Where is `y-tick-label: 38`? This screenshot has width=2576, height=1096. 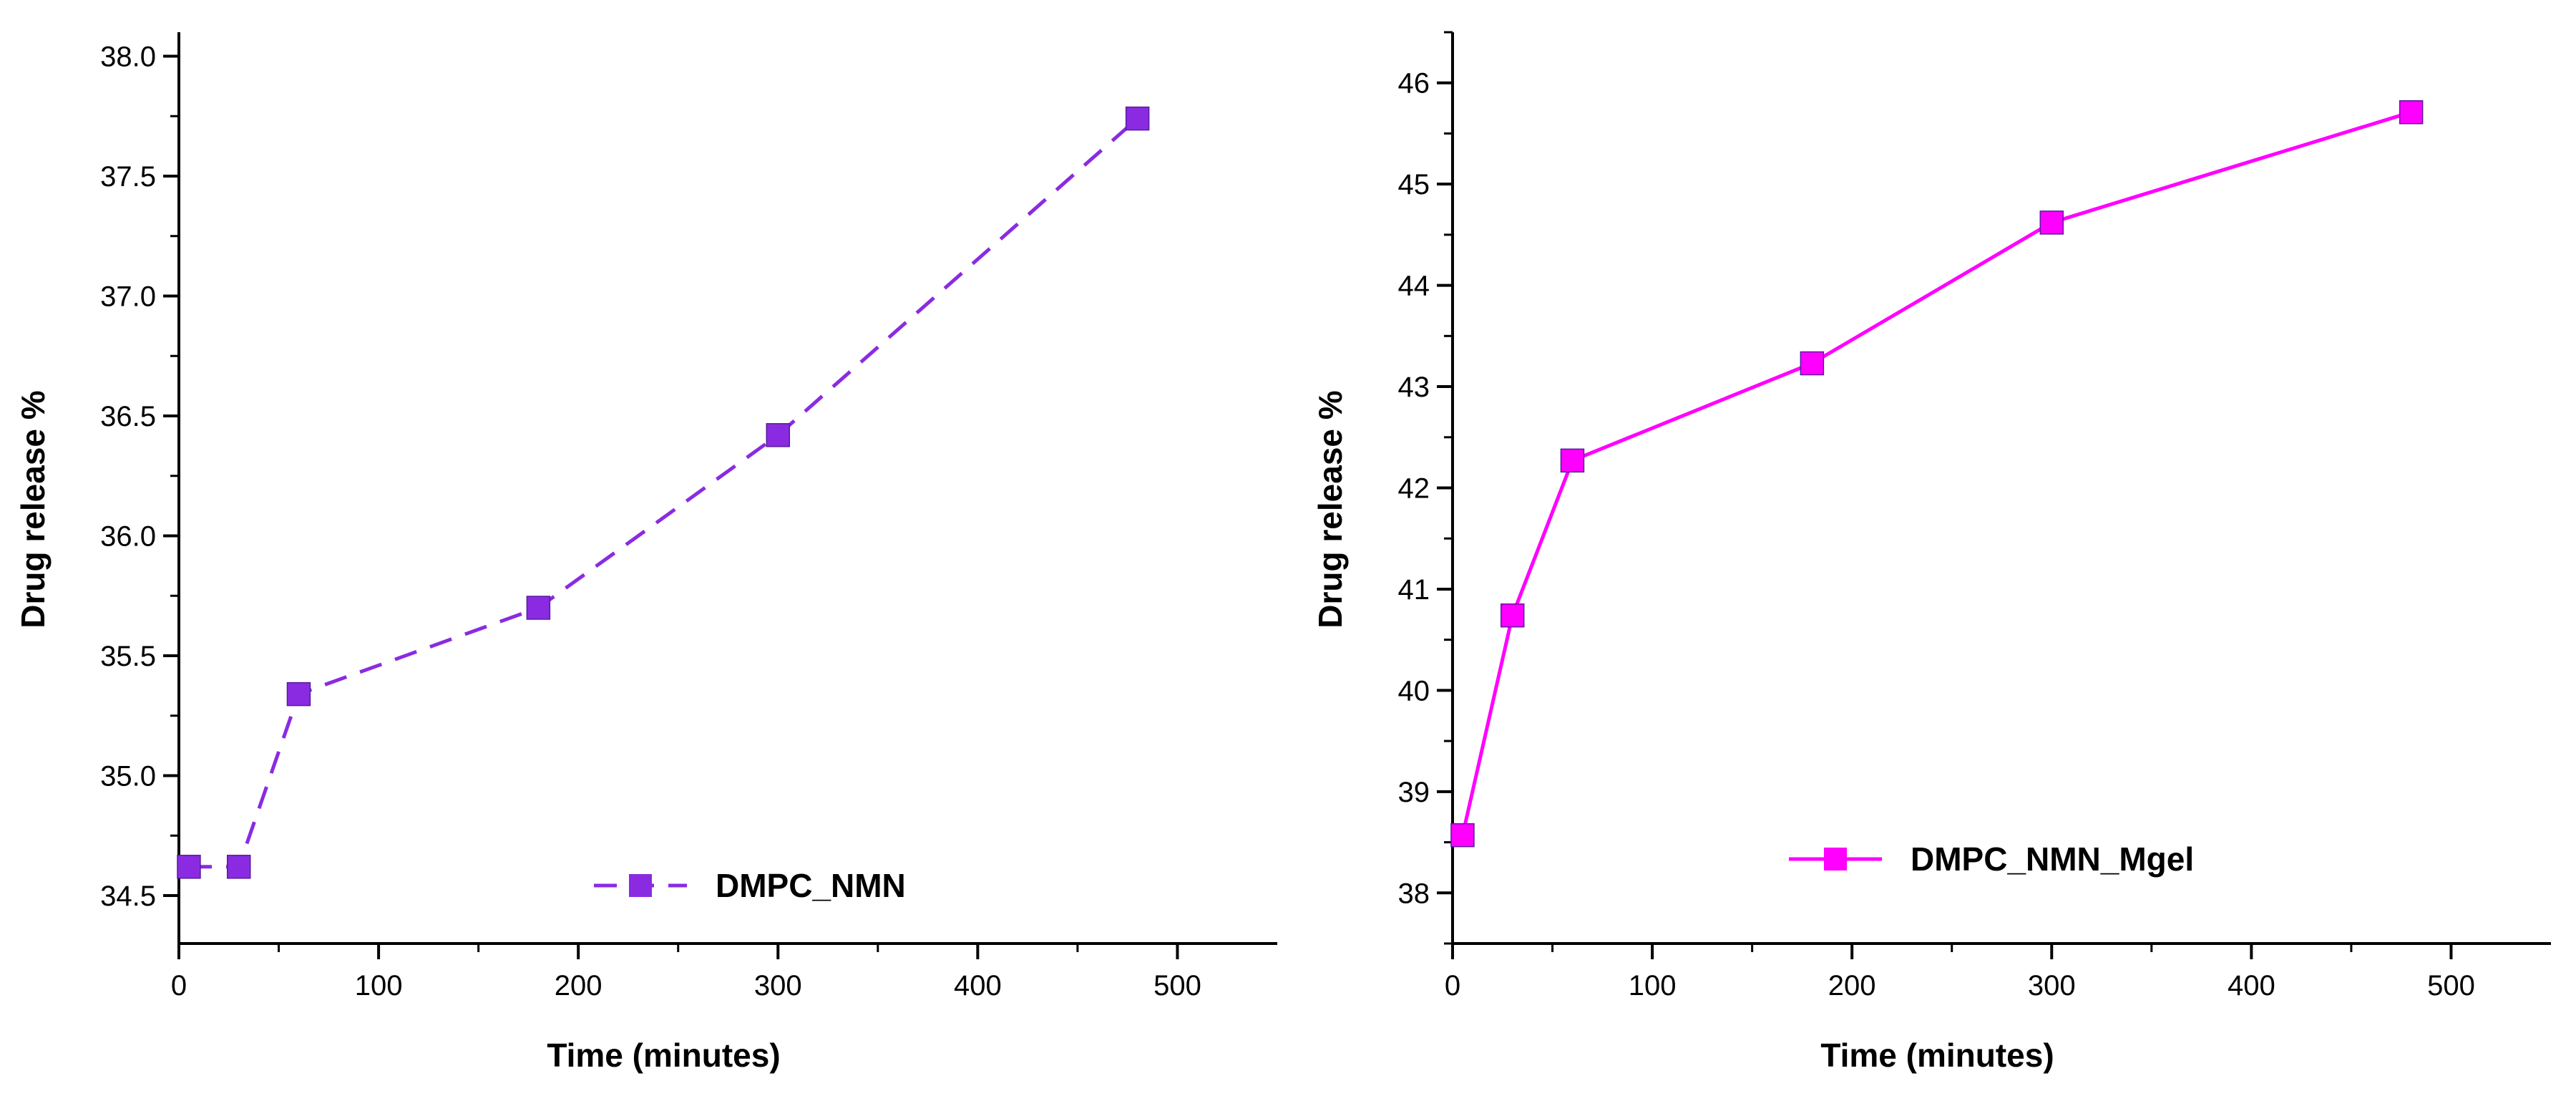 y-tick-label: 38 is located at coordinates (1414, 894).